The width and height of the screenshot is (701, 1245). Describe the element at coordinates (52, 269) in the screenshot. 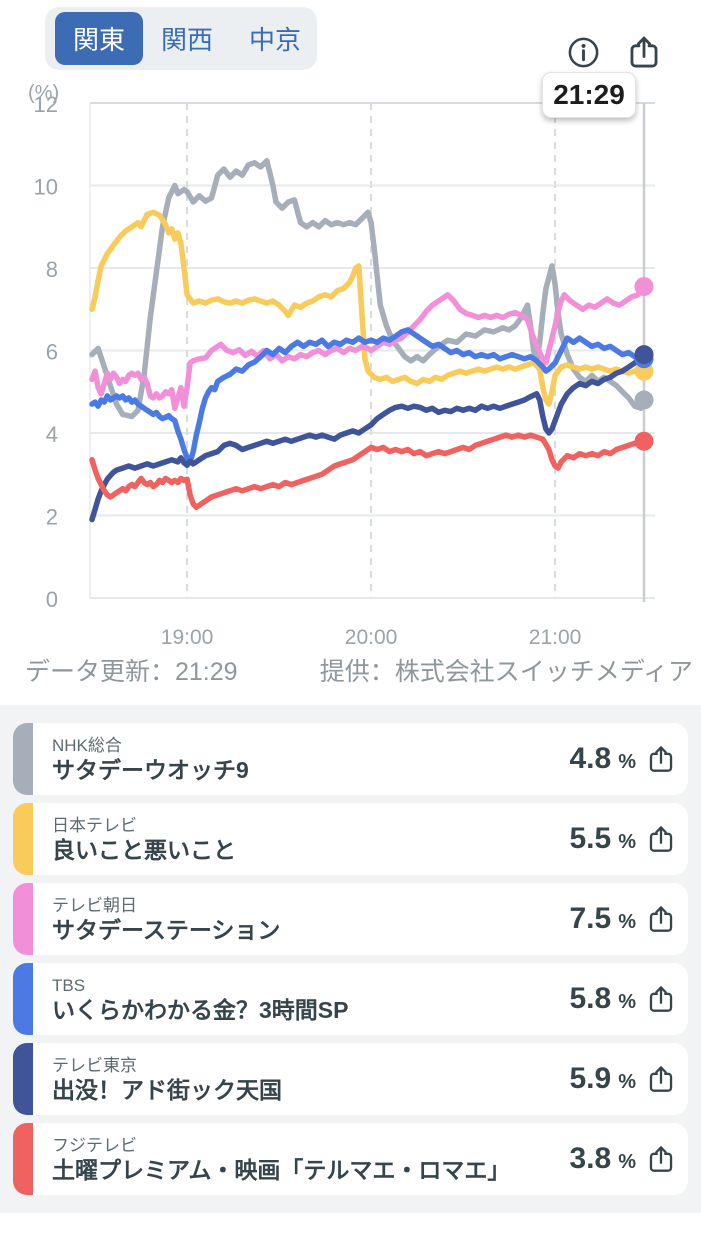

I see `svg-text: 8` at that location.